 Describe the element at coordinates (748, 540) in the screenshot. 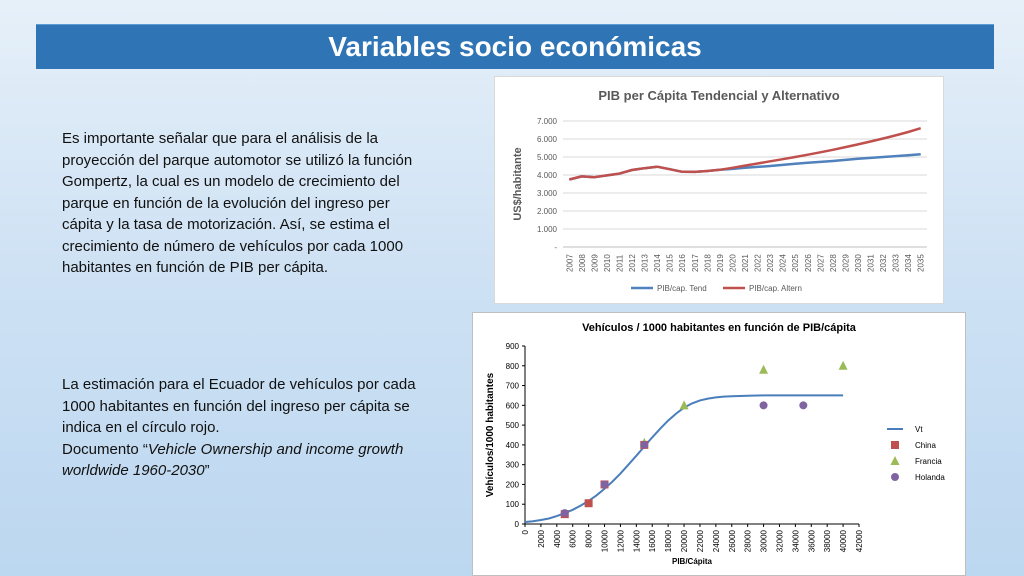

I see `x-tick-label: 28000` at that location.